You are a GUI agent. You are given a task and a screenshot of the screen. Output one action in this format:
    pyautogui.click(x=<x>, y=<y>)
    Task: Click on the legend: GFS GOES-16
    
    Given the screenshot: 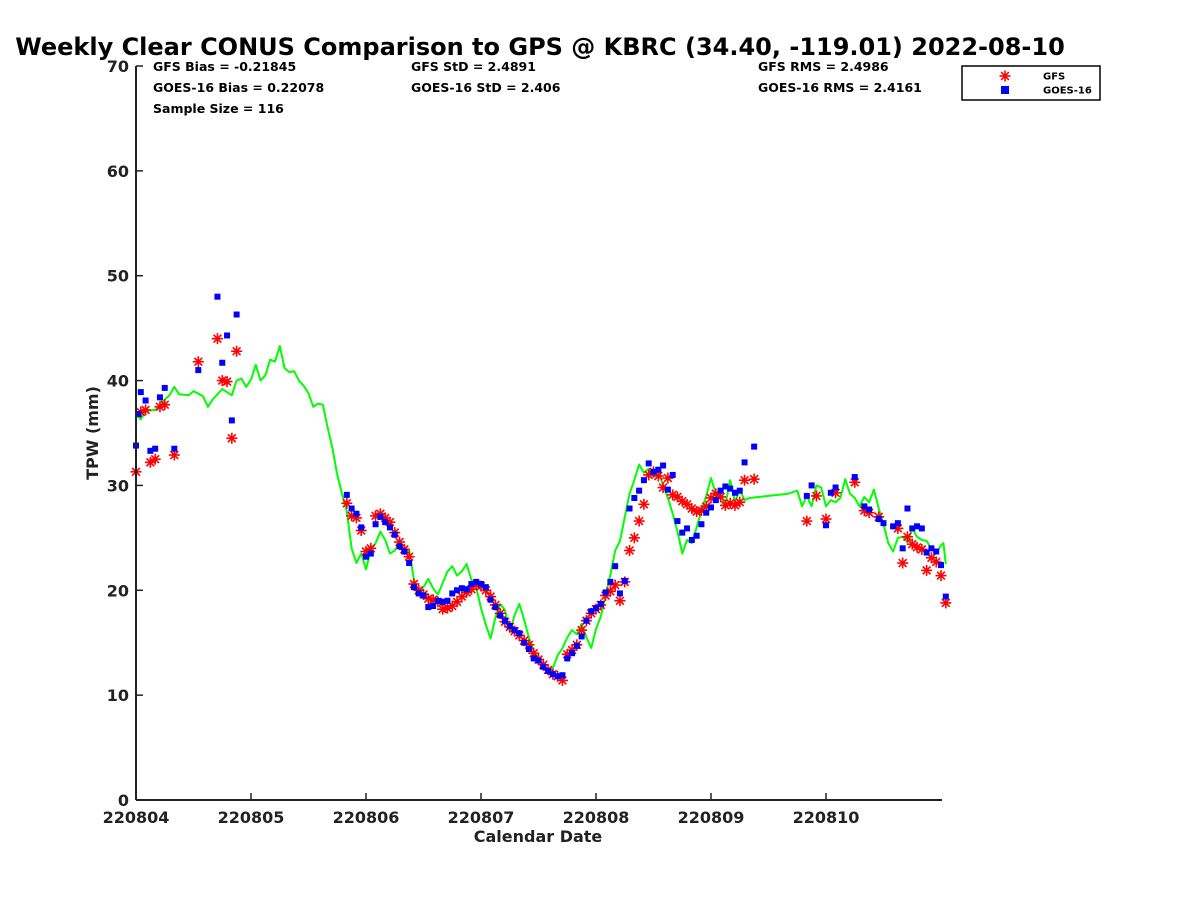 What is the action you would take?
    pyautogui.click(x=1031, y=83)
    